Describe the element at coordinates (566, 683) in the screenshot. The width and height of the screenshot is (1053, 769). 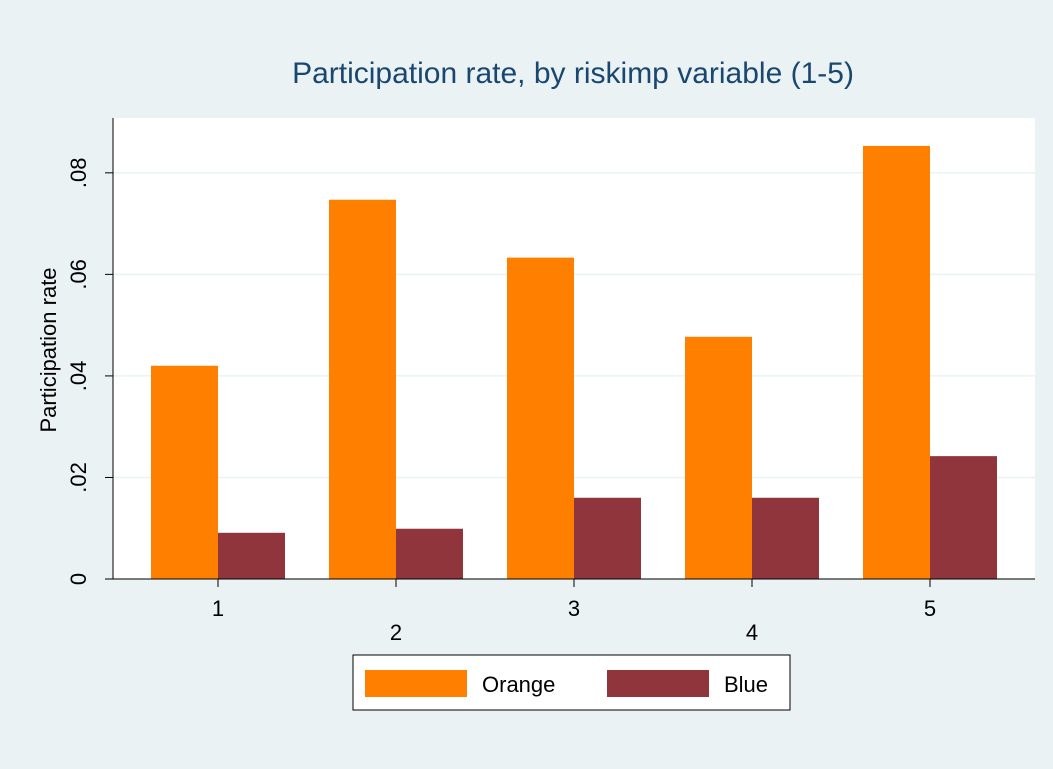
I see `legend: Orange Blue` at that location.